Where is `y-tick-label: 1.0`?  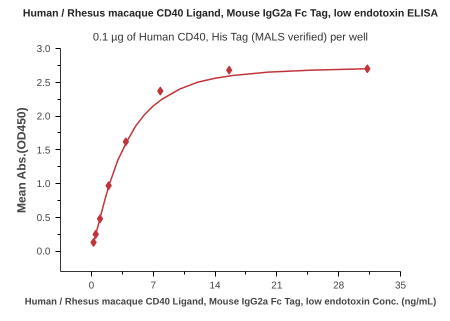 y-tick-label: 1.0 is located at coordinates (43, 184).